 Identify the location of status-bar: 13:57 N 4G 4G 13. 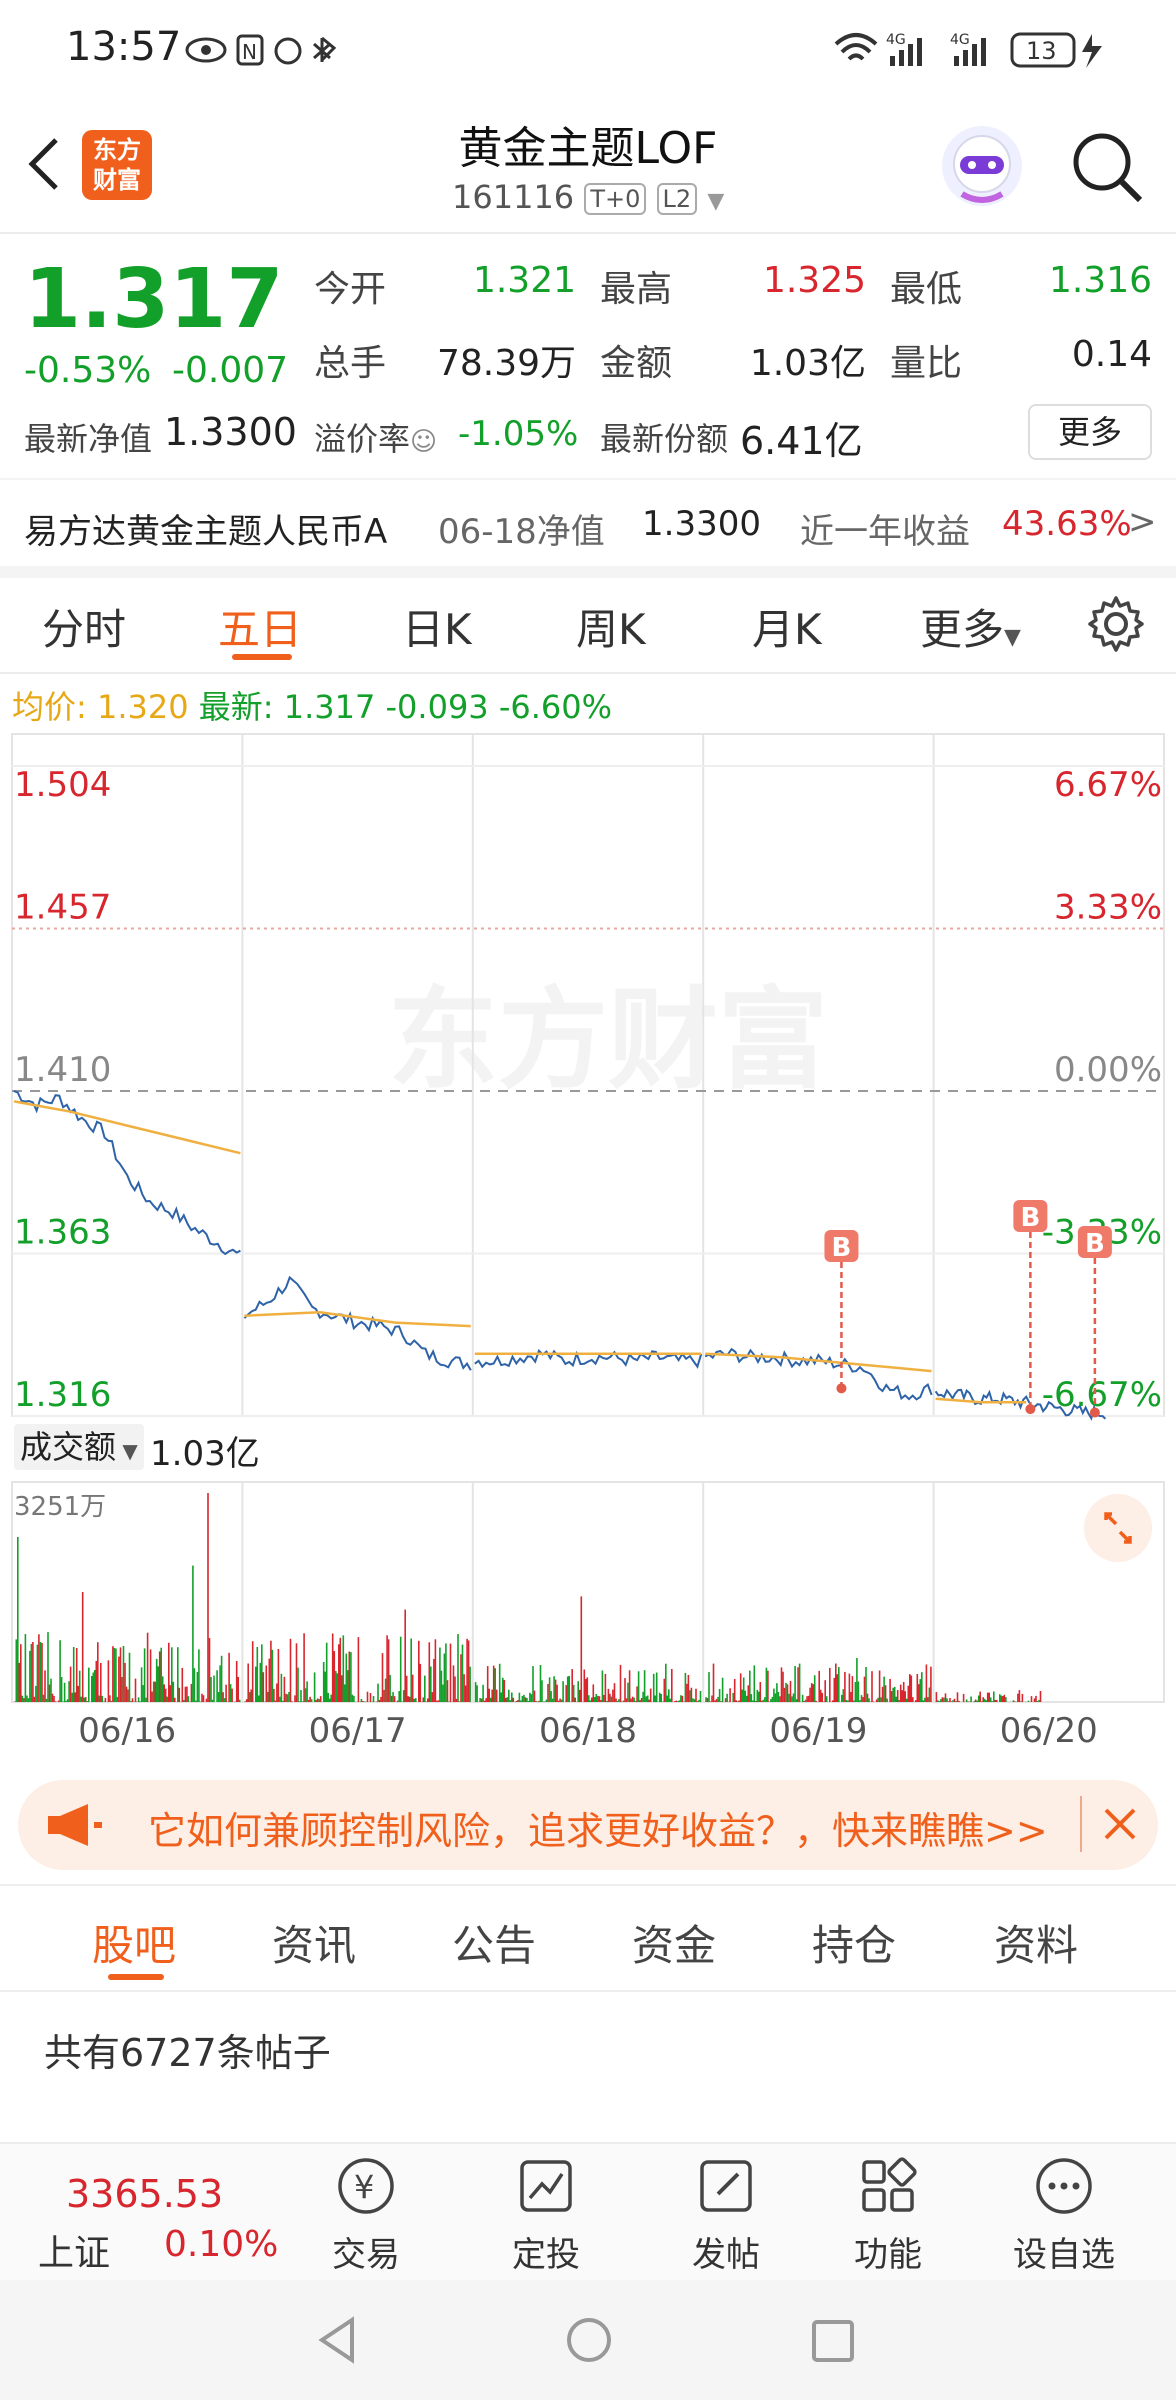
(588, 50).